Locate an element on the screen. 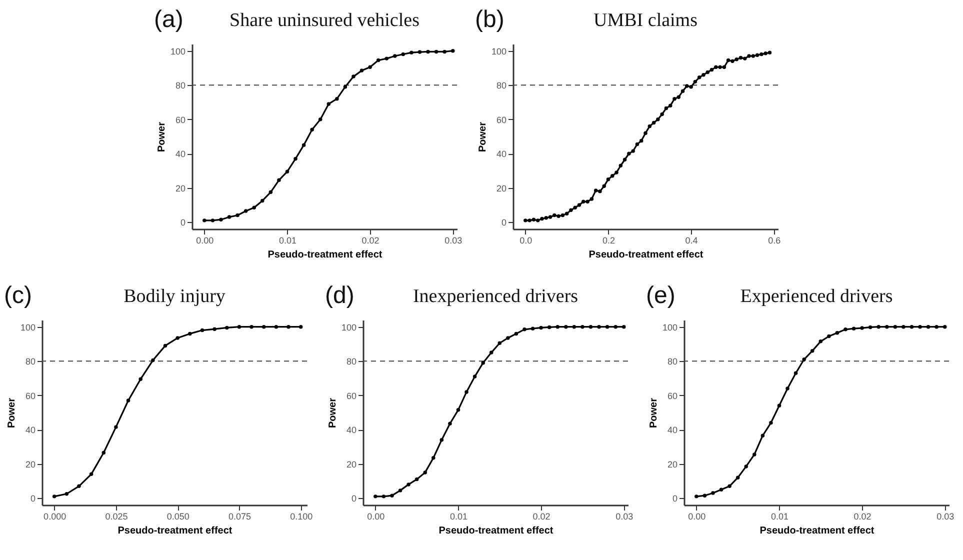 The image size is (963, 560). text: (c) is located at coordinates (18, 295).